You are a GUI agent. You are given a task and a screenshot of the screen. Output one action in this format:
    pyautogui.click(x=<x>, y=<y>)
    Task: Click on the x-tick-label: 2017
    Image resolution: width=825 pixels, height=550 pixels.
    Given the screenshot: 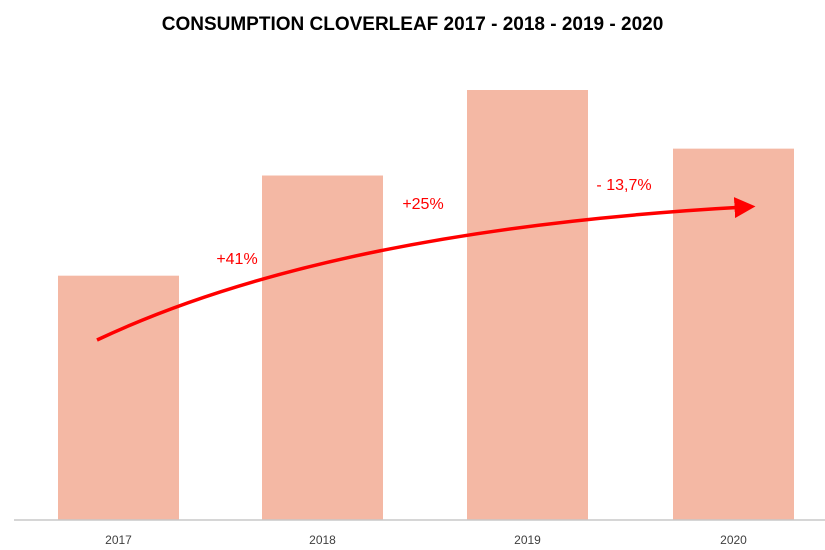 What is the action you would take?
    pyautogui.click(x=118, y=540)
    